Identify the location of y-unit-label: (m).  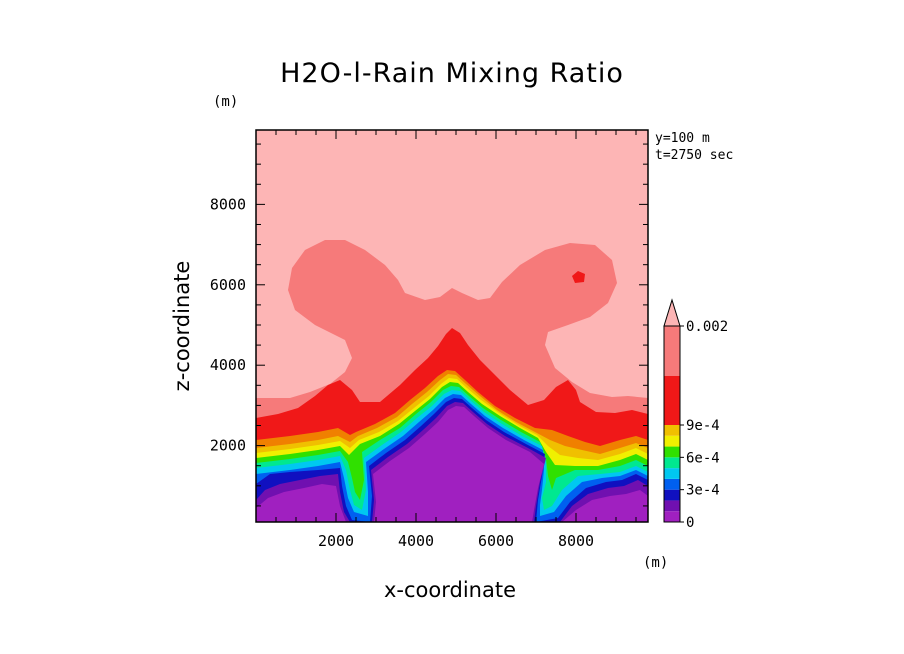
(226, 102).